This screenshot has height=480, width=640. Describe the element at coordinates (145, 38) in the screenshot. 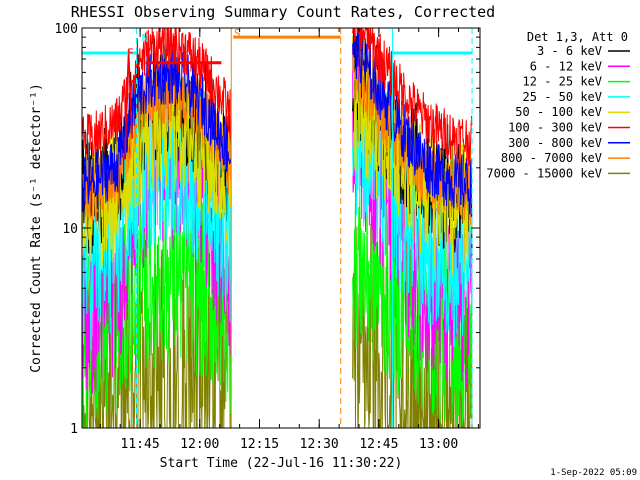

I see `annotation-label-n: N` at that location.